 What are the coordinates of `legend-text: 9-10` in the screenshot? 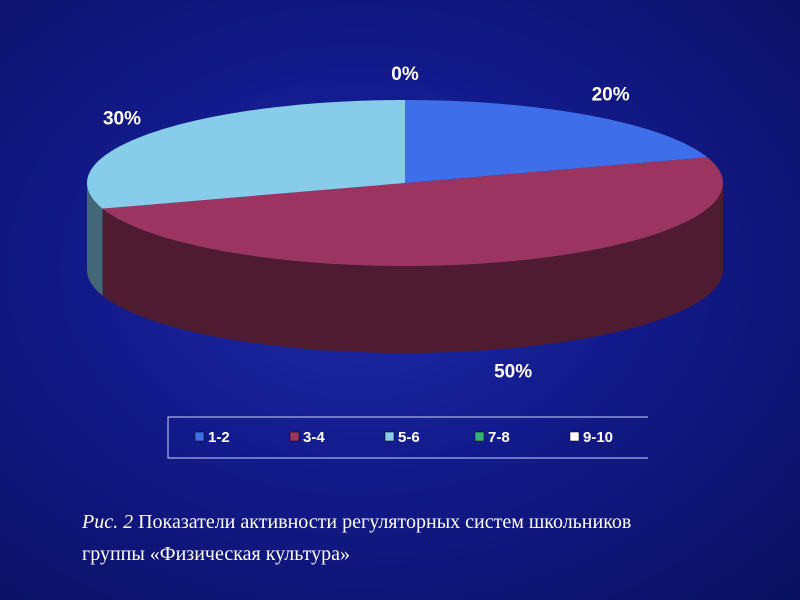 It's located at (598, 437).